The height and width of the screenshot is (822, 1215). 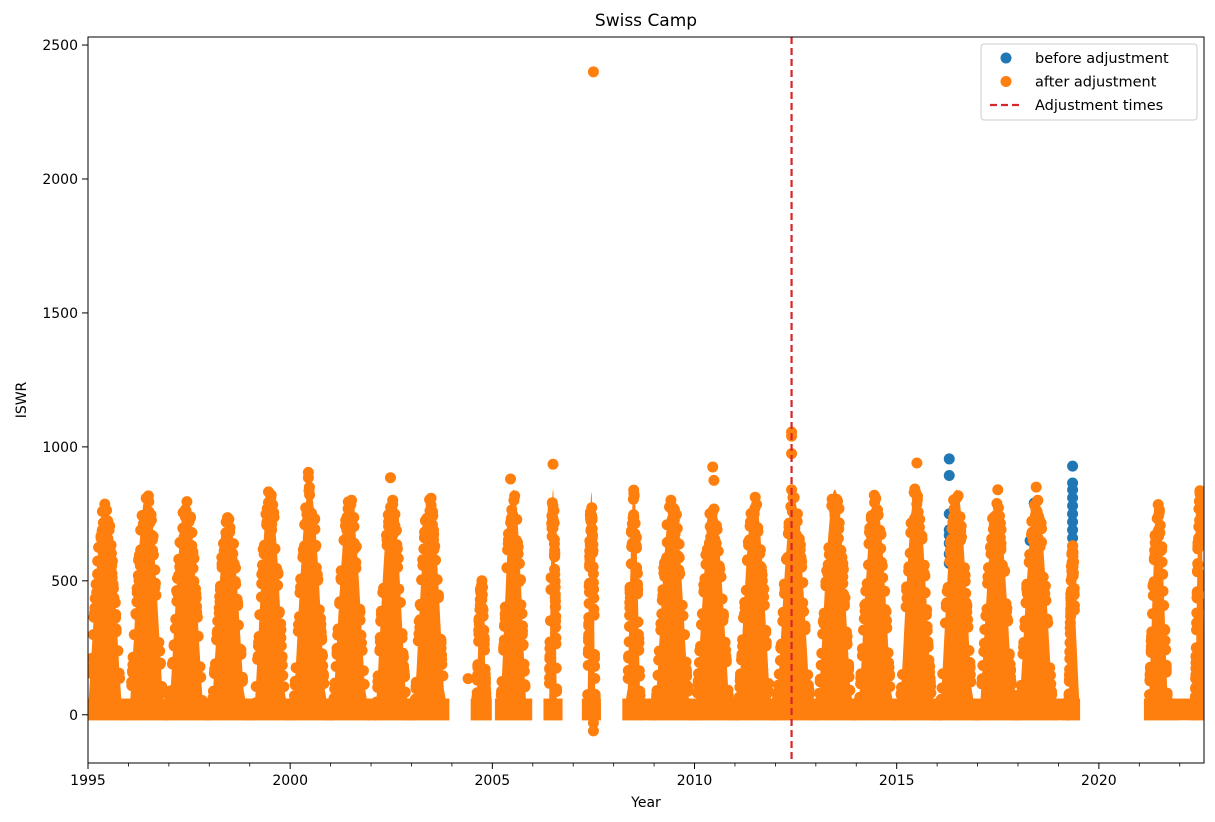 I want to click on y-axis: 0 500 1000 1500 2000 2500, so click(x=65, y=381).